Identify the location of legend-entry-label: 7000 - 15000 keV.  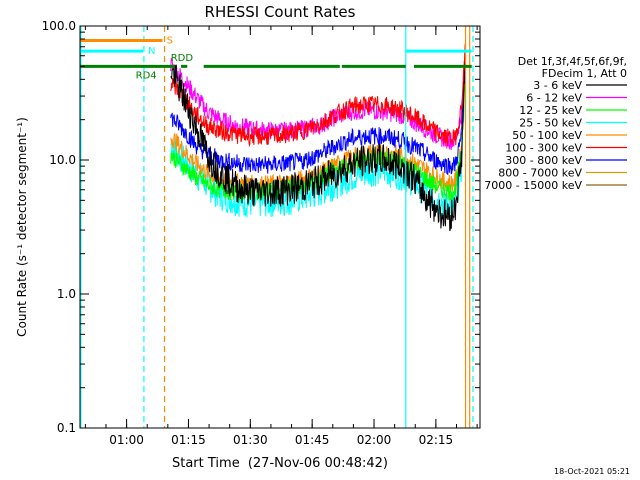
(533, 185).